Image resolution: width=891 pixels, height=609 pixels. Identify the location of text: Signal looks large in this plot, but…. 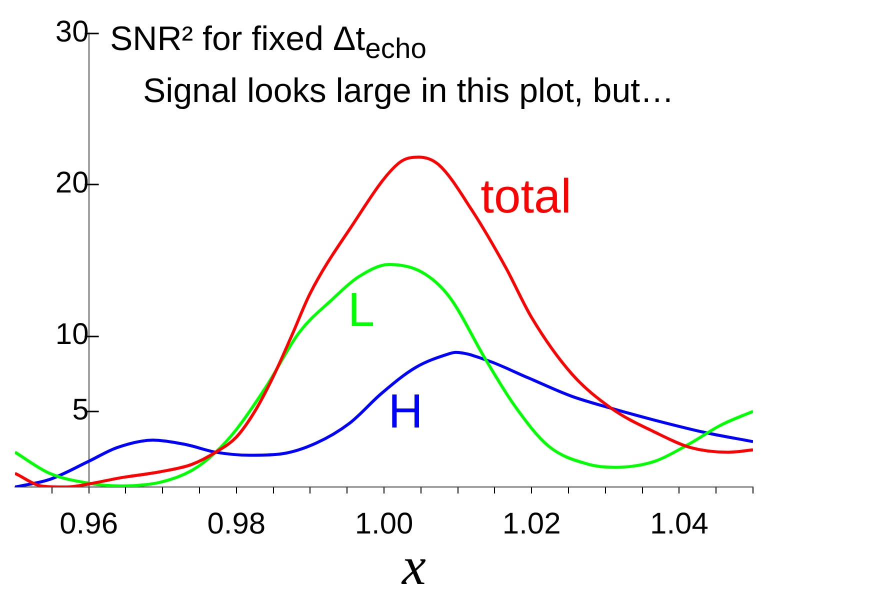
(408, 91).